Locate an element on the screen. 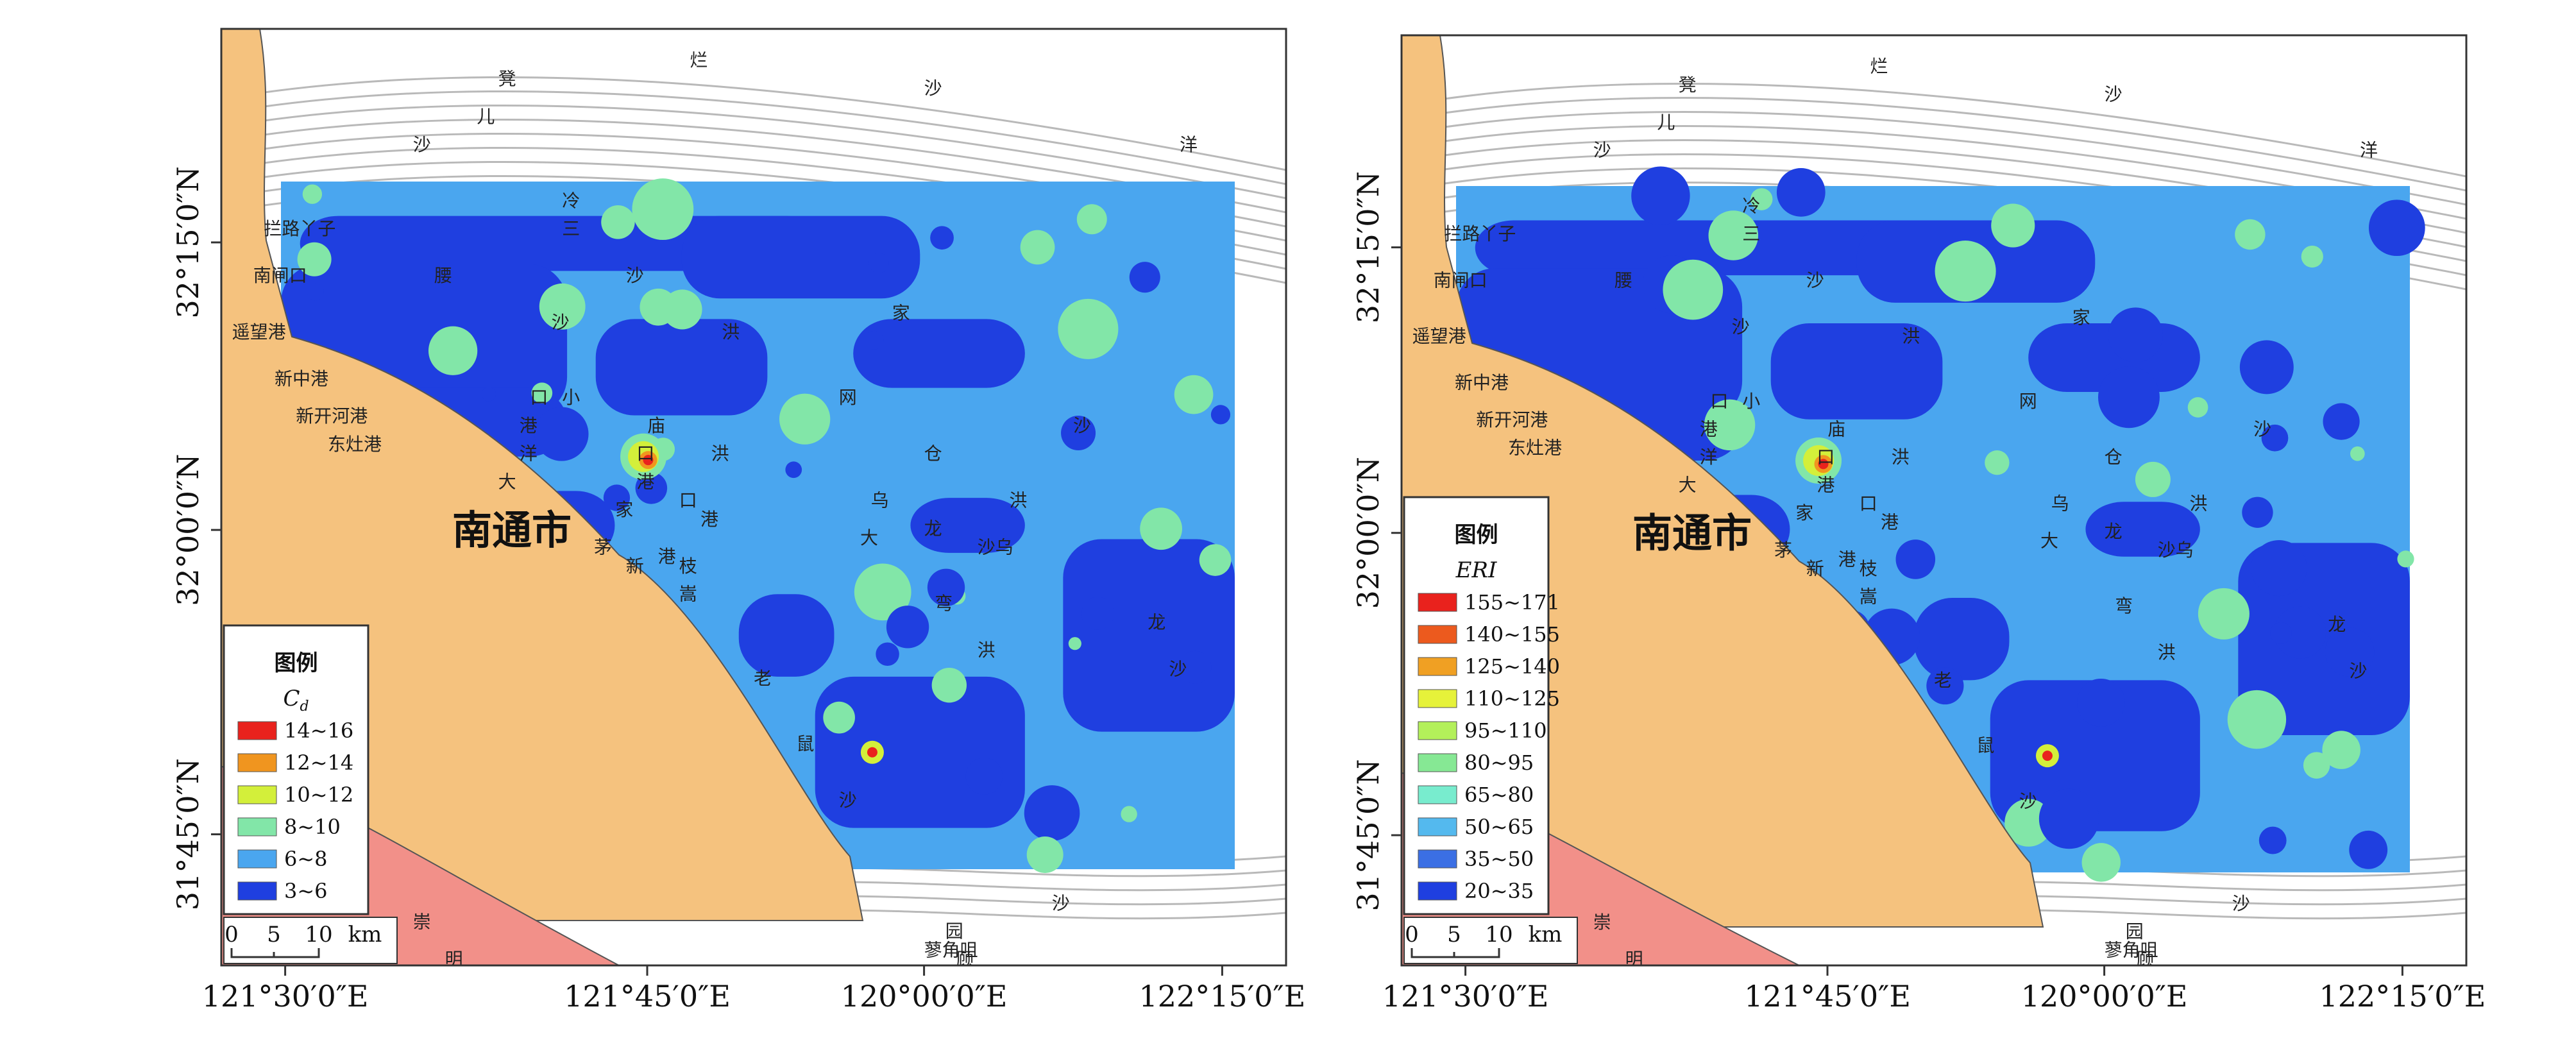 The width and height of the screenshot is (2576, 1061). scale-tick-label: 0 is located at coordinates (232, 934).